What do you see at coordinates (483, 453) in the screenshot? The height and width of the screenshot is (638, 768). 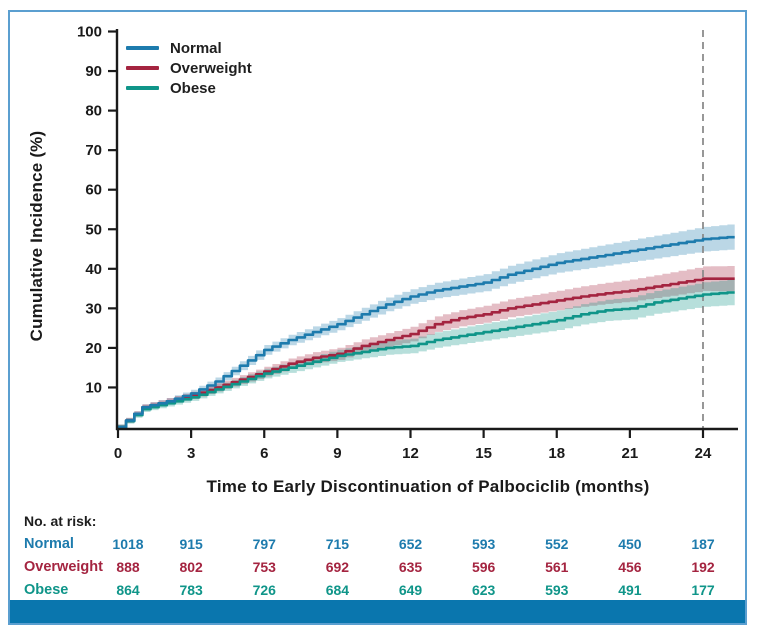 I see `x-tick-label: 15` at bounding box center [483, 453].